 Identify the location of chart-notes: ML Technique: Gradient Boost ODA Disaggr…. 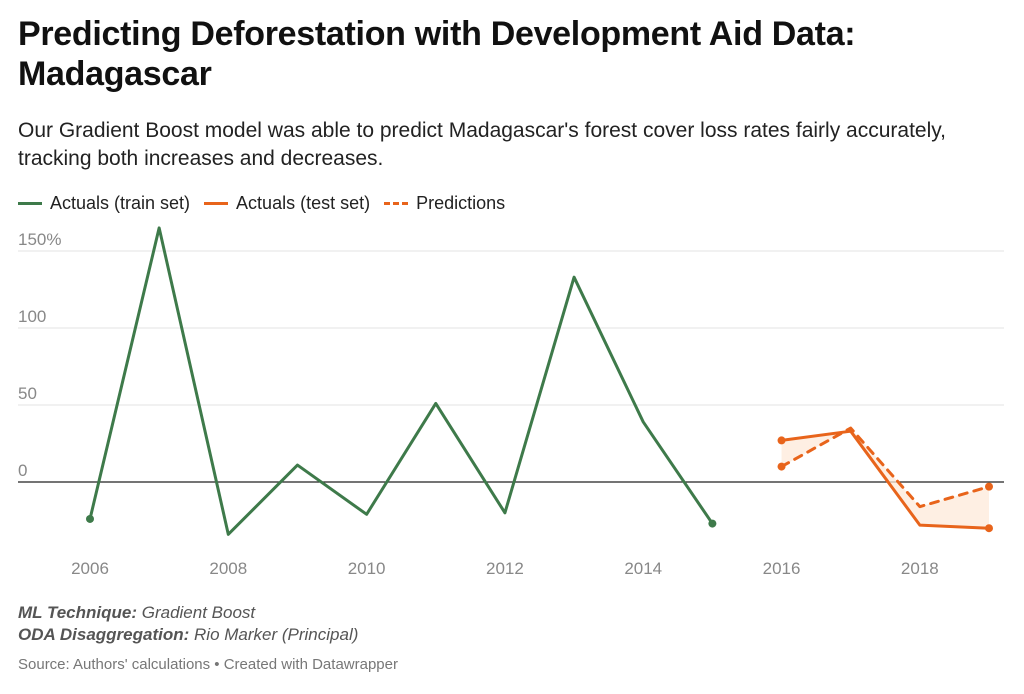
(188, 624).